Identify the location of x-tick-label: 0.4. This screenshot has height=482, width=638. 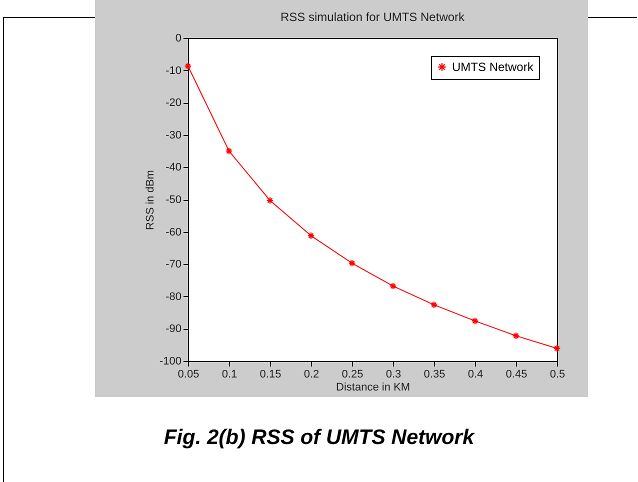
(476, 374).